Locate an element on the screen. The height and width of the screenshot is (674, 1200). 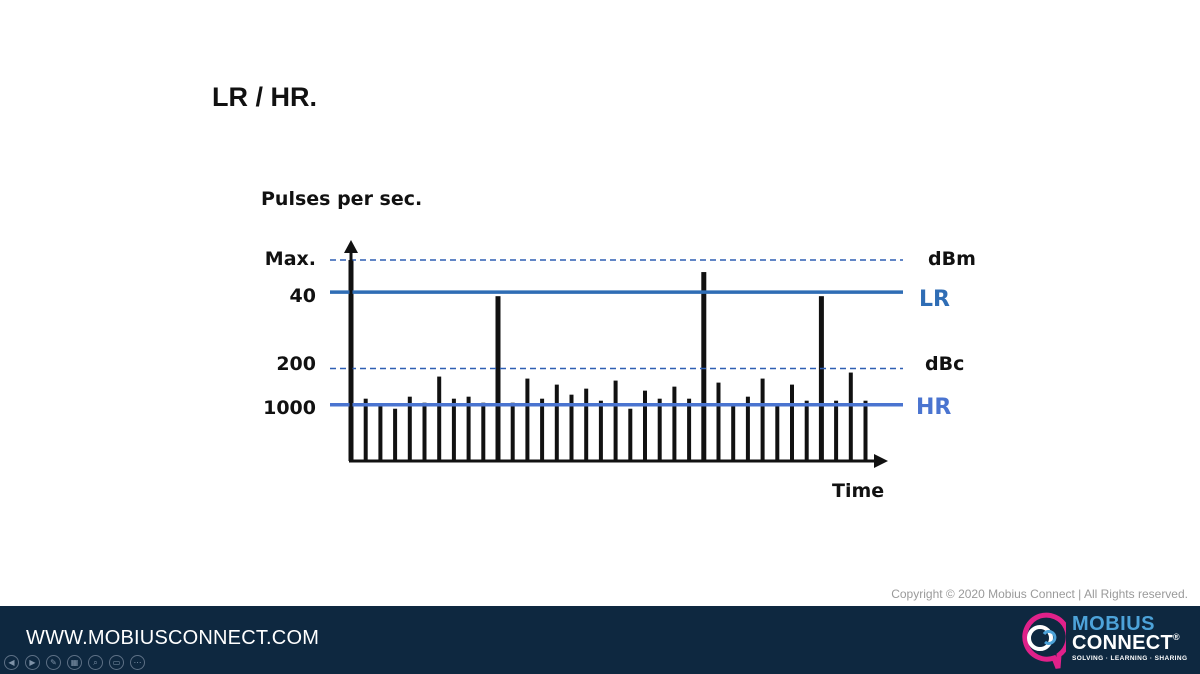
subtitles-icon: ▭ is located at coordinates (116, 662).